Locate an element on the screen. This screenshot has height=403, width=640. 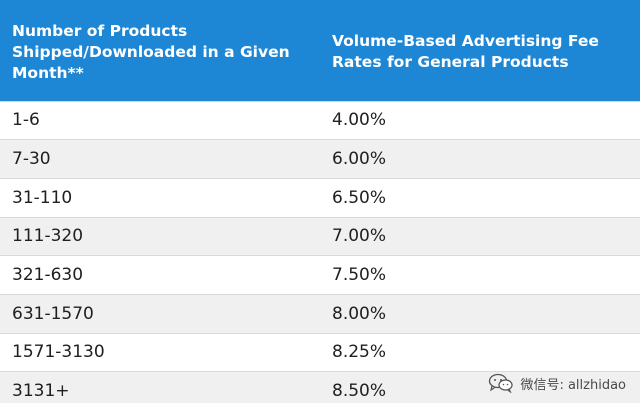
wechat-icon is located at coordinates (501, 383).